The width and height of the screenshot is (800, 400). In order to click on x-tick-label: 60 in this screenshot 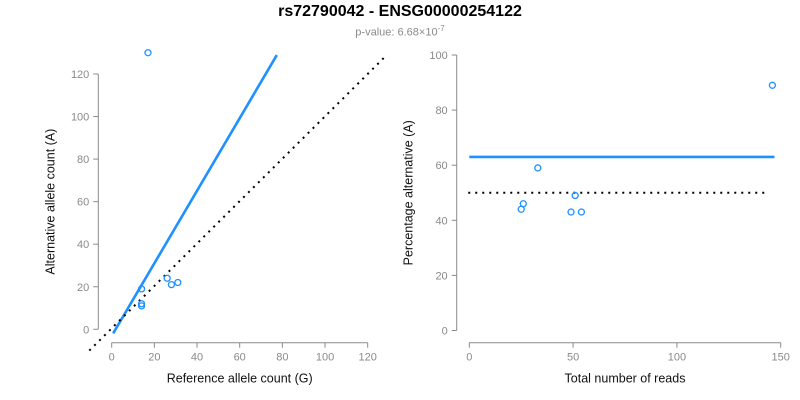, I will do `click(240, 358)`.